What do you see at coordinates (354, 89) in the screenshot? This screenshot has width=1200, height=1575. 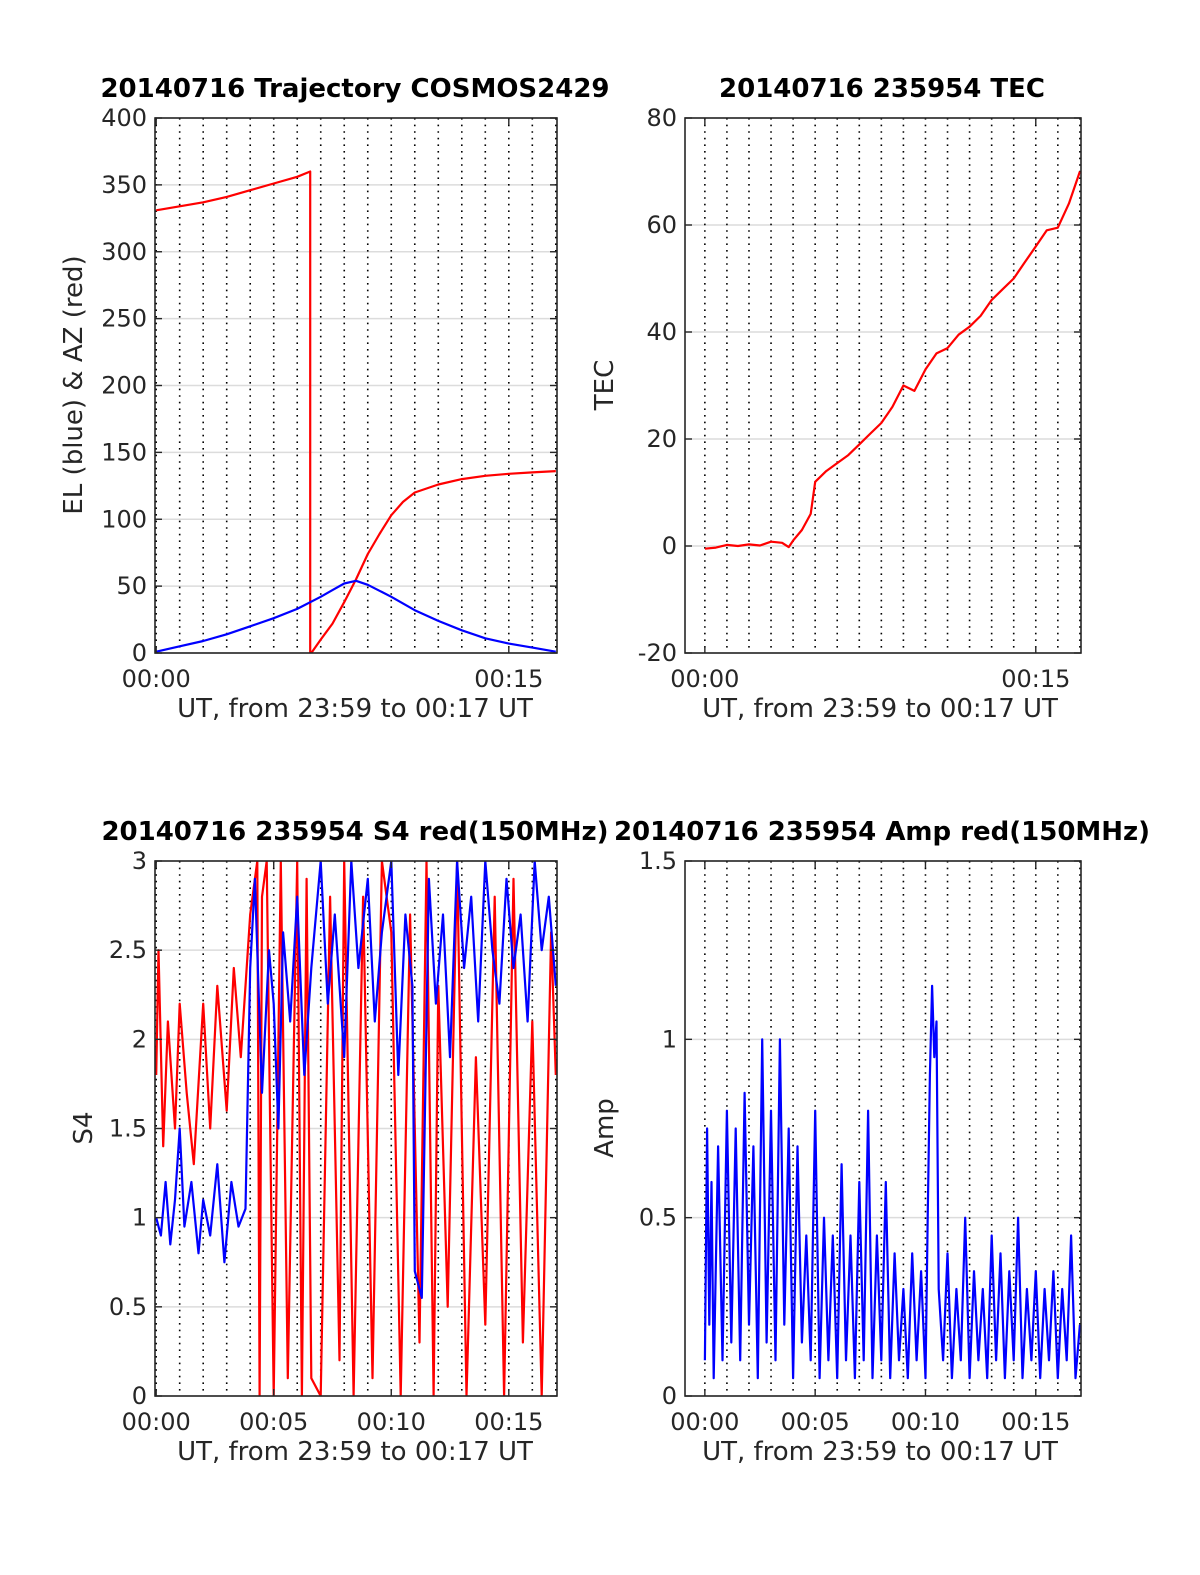 I see `chart-title: 20140716 Trajectory COSMOS2429` at bounding box center [354, 89].